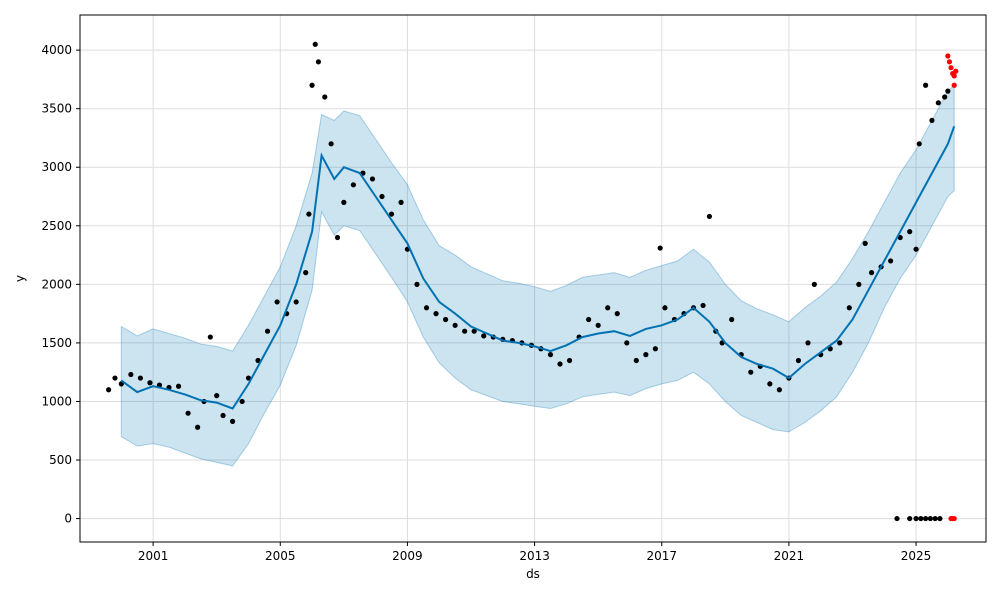 This screenshot has height=600, width=1000. What do you see at coordinates (56, 401) in the screenshot?
I see `y-tick-label: 1000` at bounding box center [56, 401].